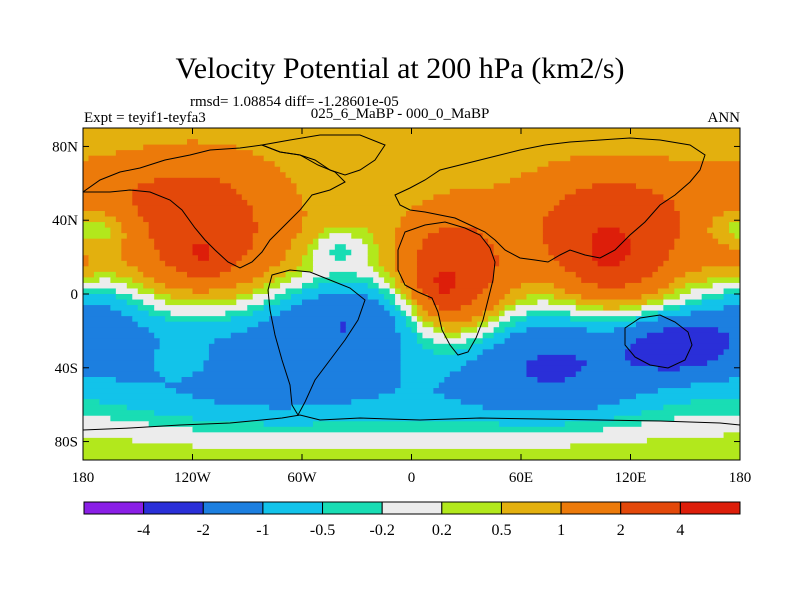 The height and width of the screenshot is (600, 800). Describe the element at coordinates (561, 530) in the screenshot. I see `colorbar-label: 1` at that location.